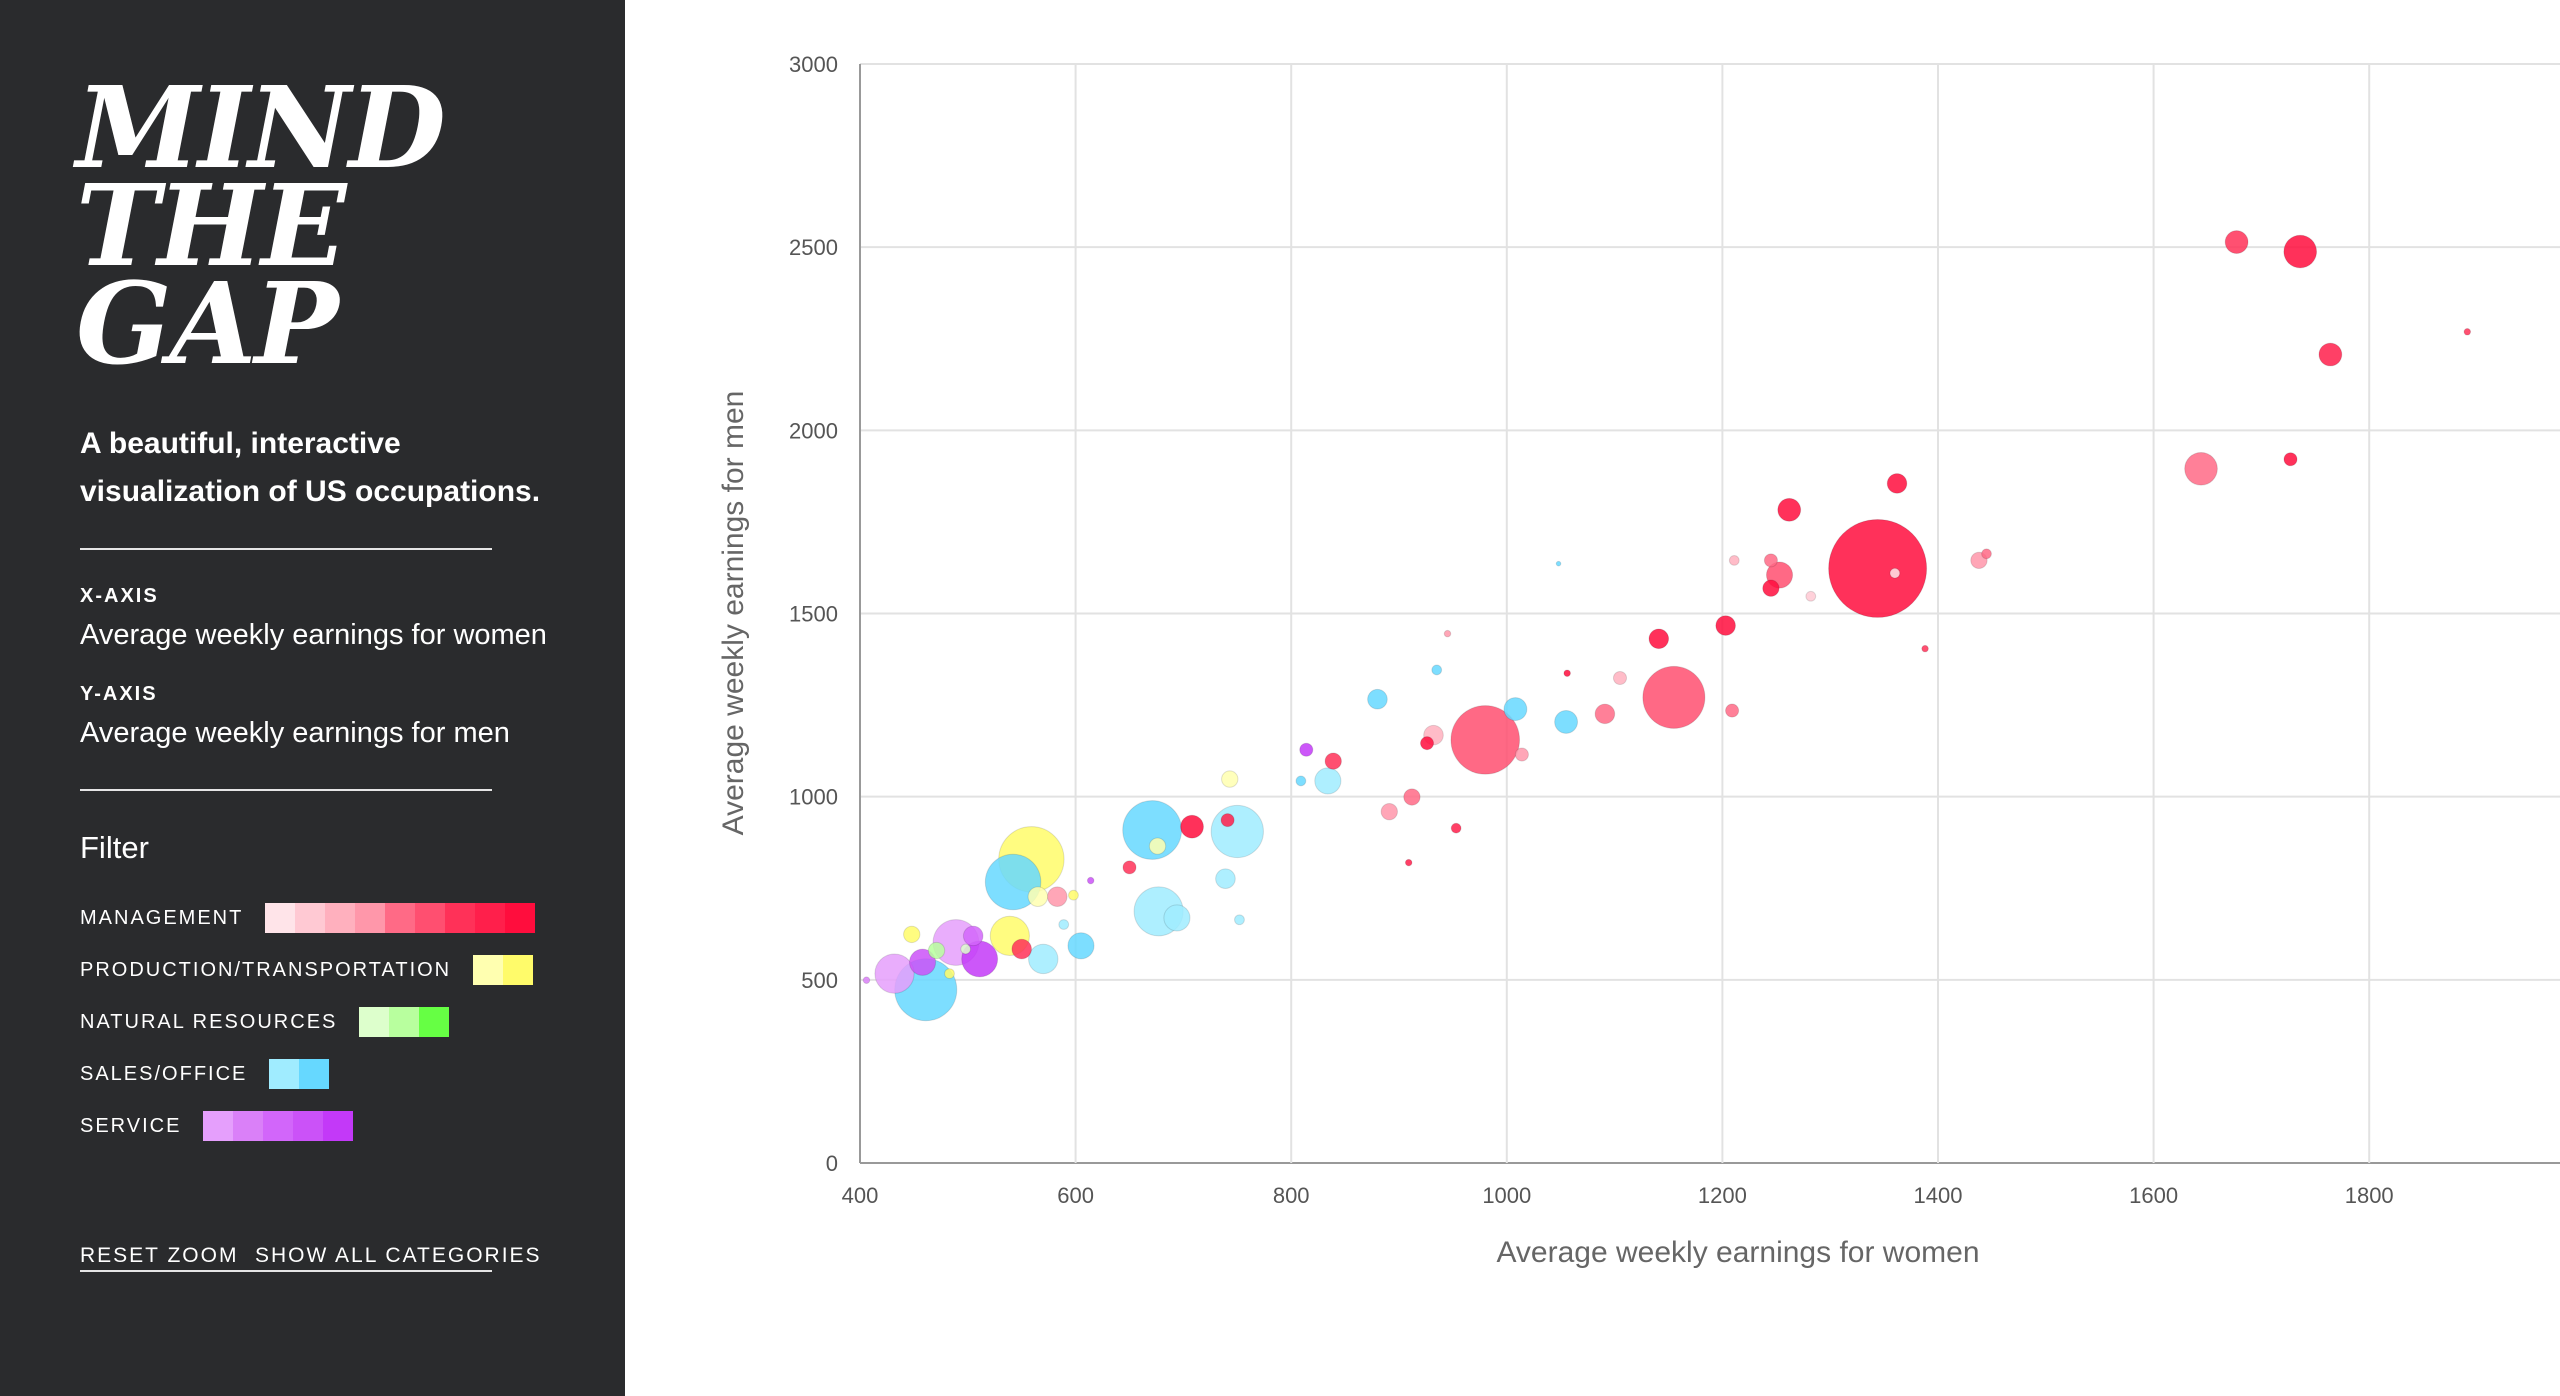 This screenshot has width=2560, height=1396. Describe the element at coordinates (307, 970) in the screenshot. I see `filter-category: PRODUCTION/TRANSPORTATION` at that location.